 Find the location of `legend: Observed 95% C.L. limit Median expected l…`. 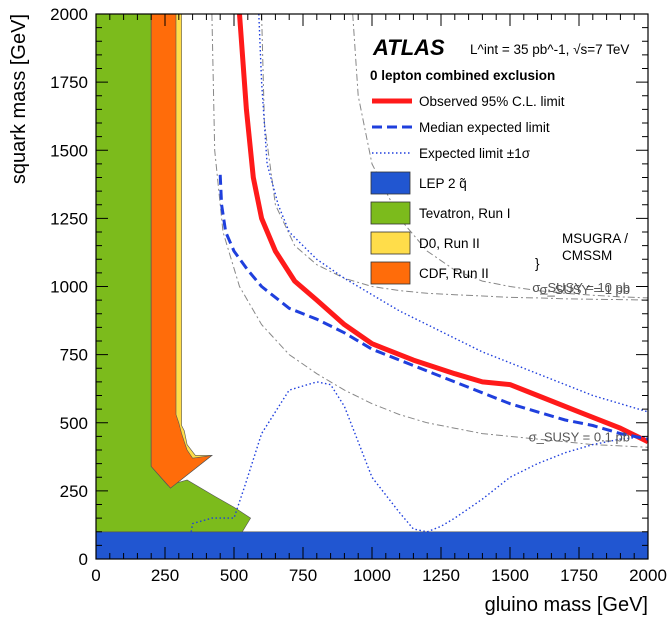

legend: Observed 95% C.L. limit Median expected l… is located at coordinates (467, 189).